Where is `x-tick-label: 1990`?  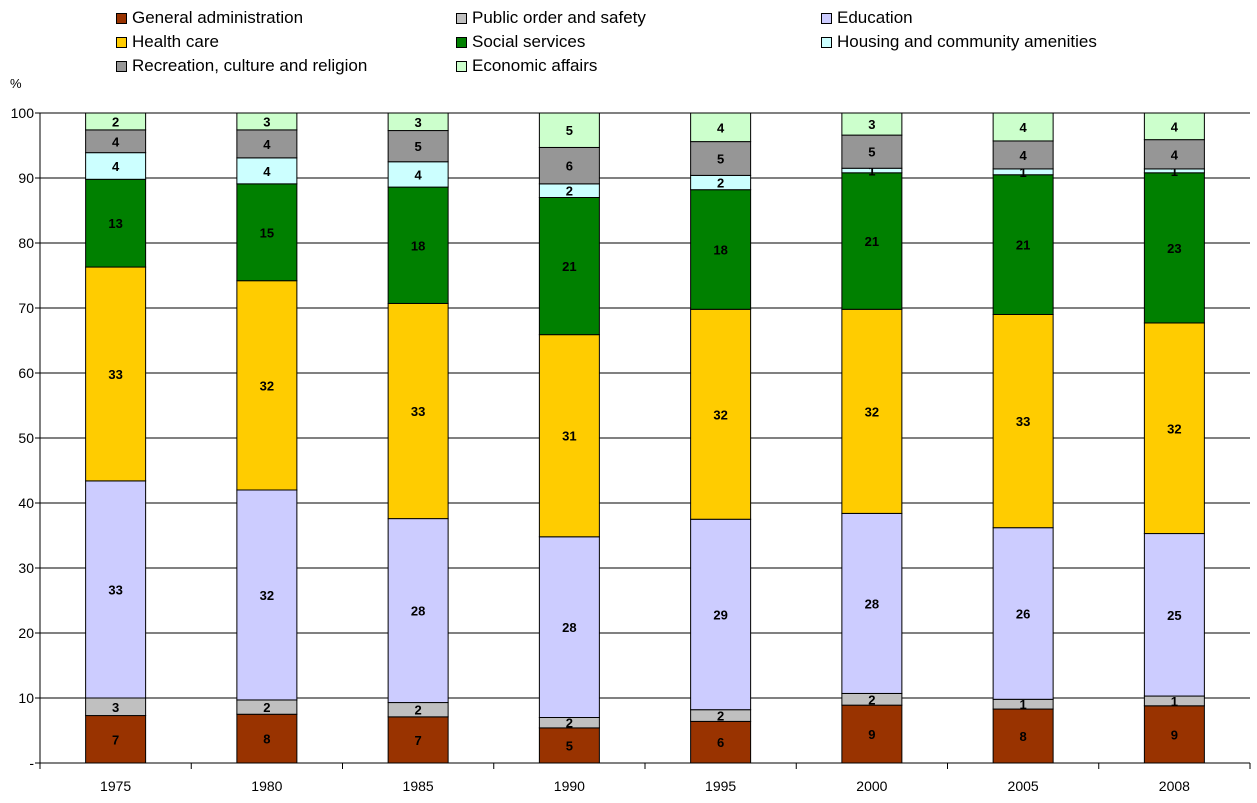 x-tick-label: 1990 is located at coordinates (569, 786).